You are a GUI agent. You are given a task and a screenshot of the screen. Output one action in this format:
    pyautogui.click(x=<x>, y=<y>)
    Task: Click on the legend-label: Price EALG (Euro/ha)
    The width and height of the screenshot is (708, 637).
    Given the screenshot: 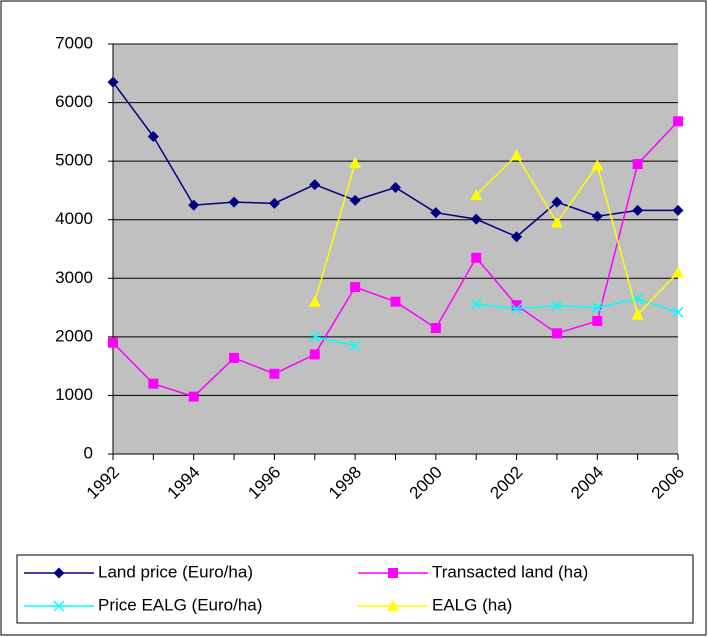 What is the action you would take?
    pyautogui.click(x=180, y=604)
    